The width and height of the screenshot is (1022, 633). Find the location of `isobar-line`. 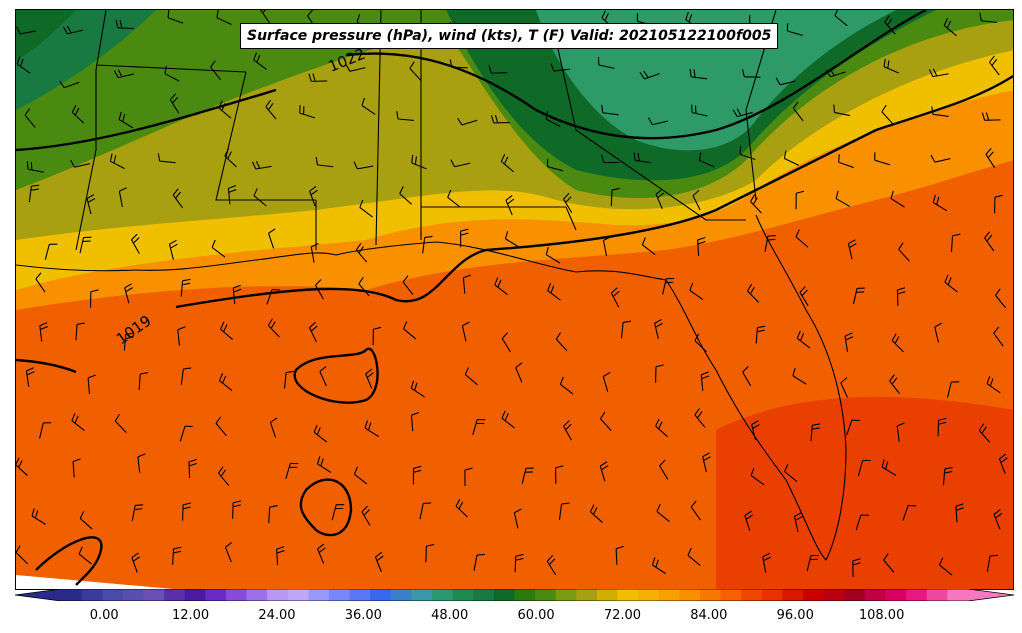

isobar-line is located at coordinates (69, 561).